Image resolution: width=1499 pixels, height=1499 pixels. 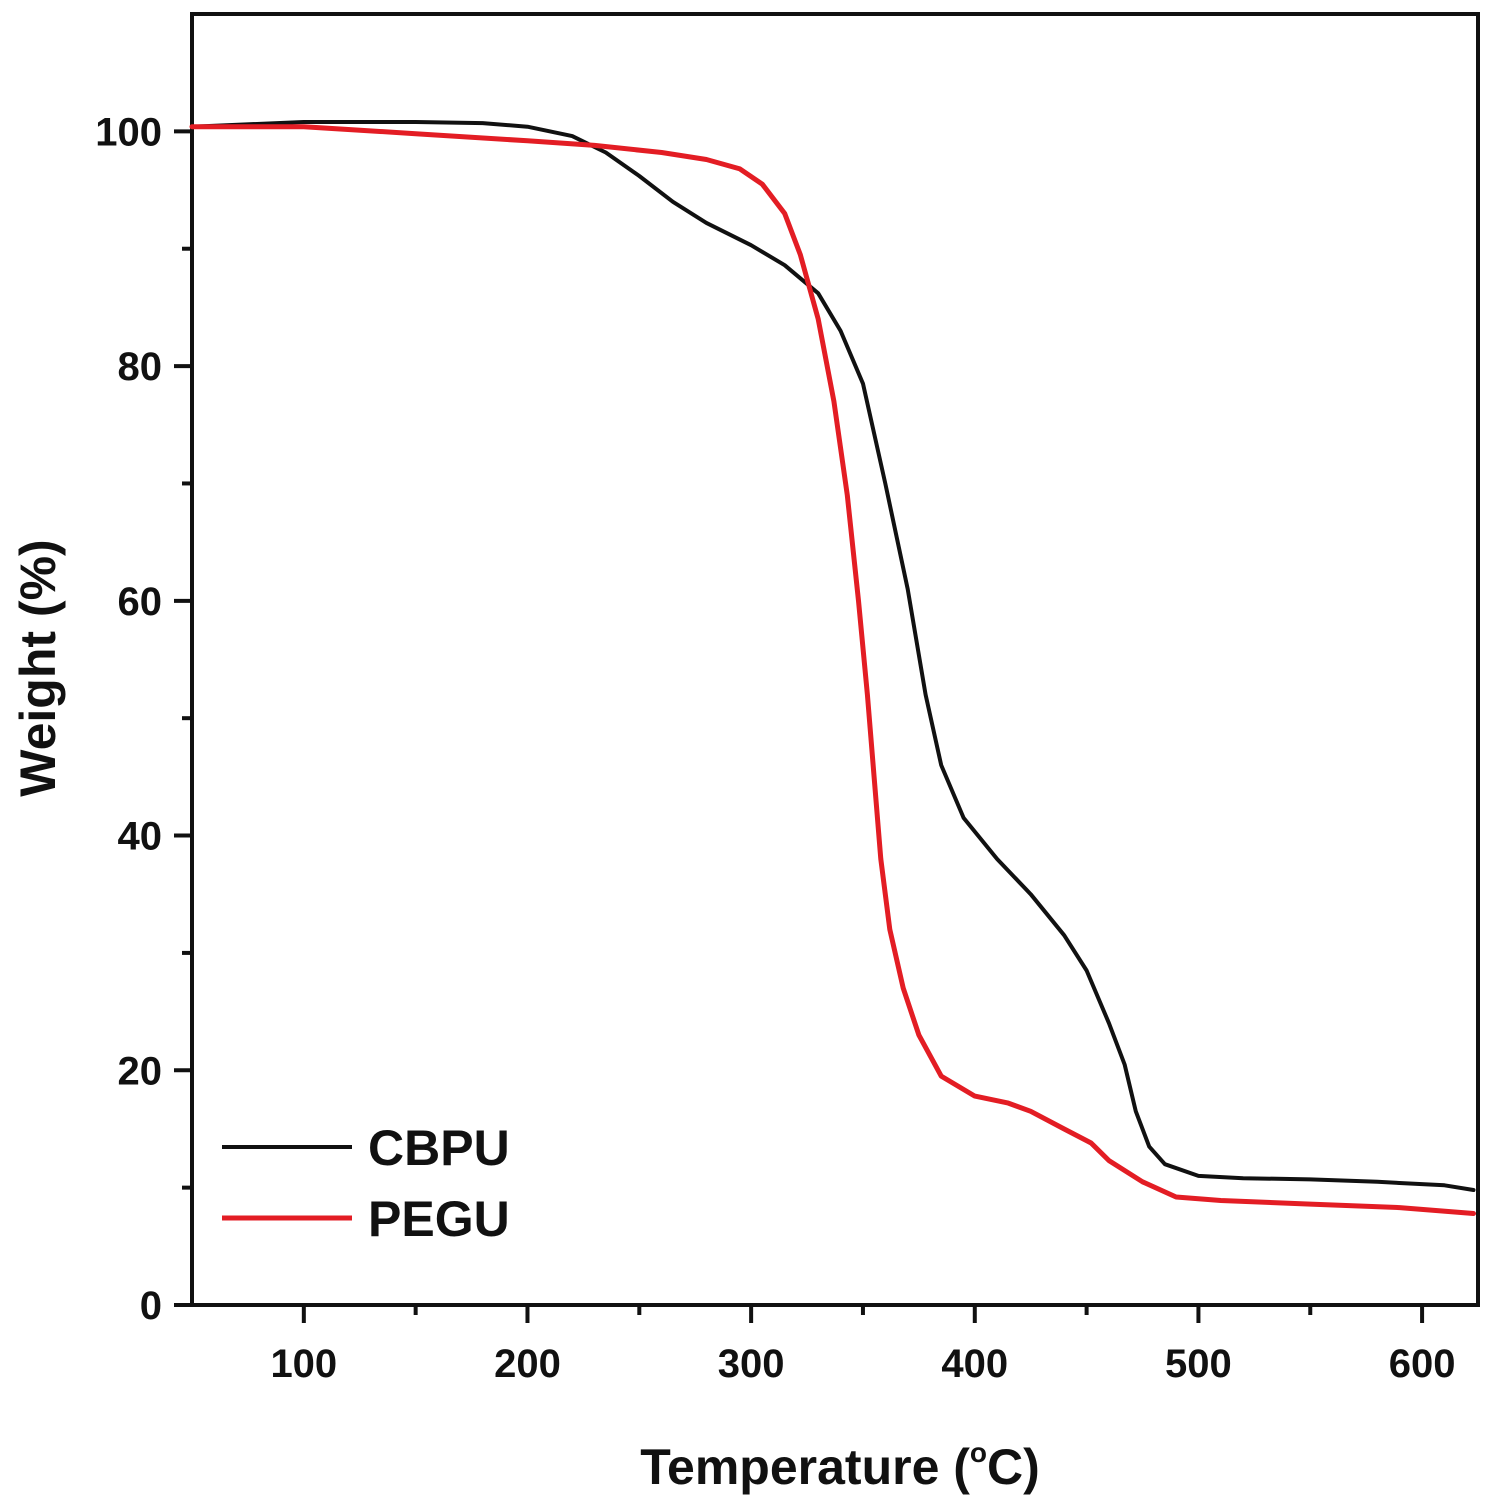 What do you see at coordinates (527, 1364) in the screenshot?
I see `x-tick-label: 200` at bounding box center [527, 1364].